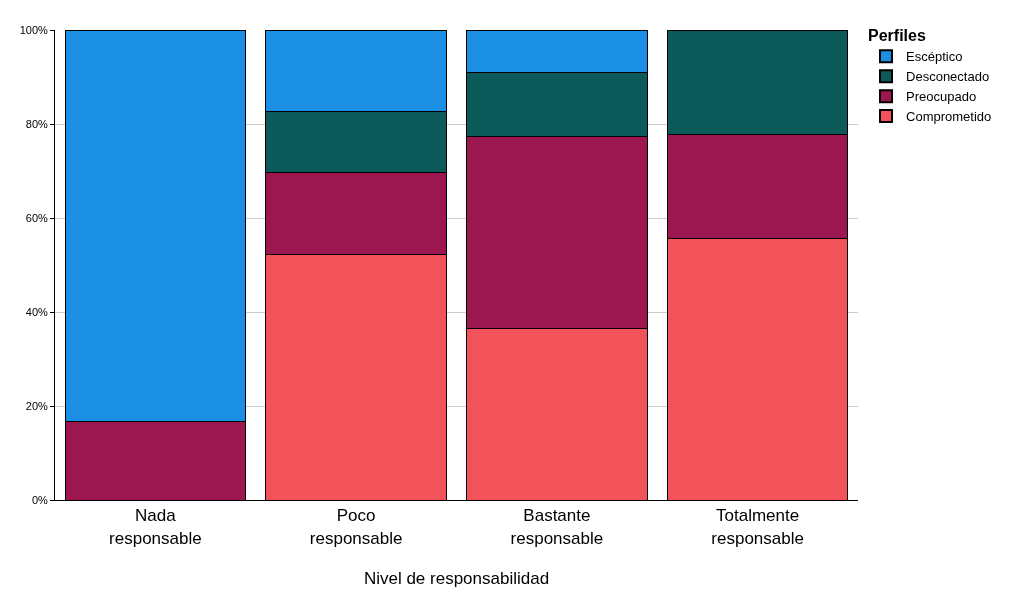 The height and width of the screenshot is (596, 1009). Describe the element at coordinates (897, 36) in the screenshot. I see `legend-title: Perfiles` at that location.